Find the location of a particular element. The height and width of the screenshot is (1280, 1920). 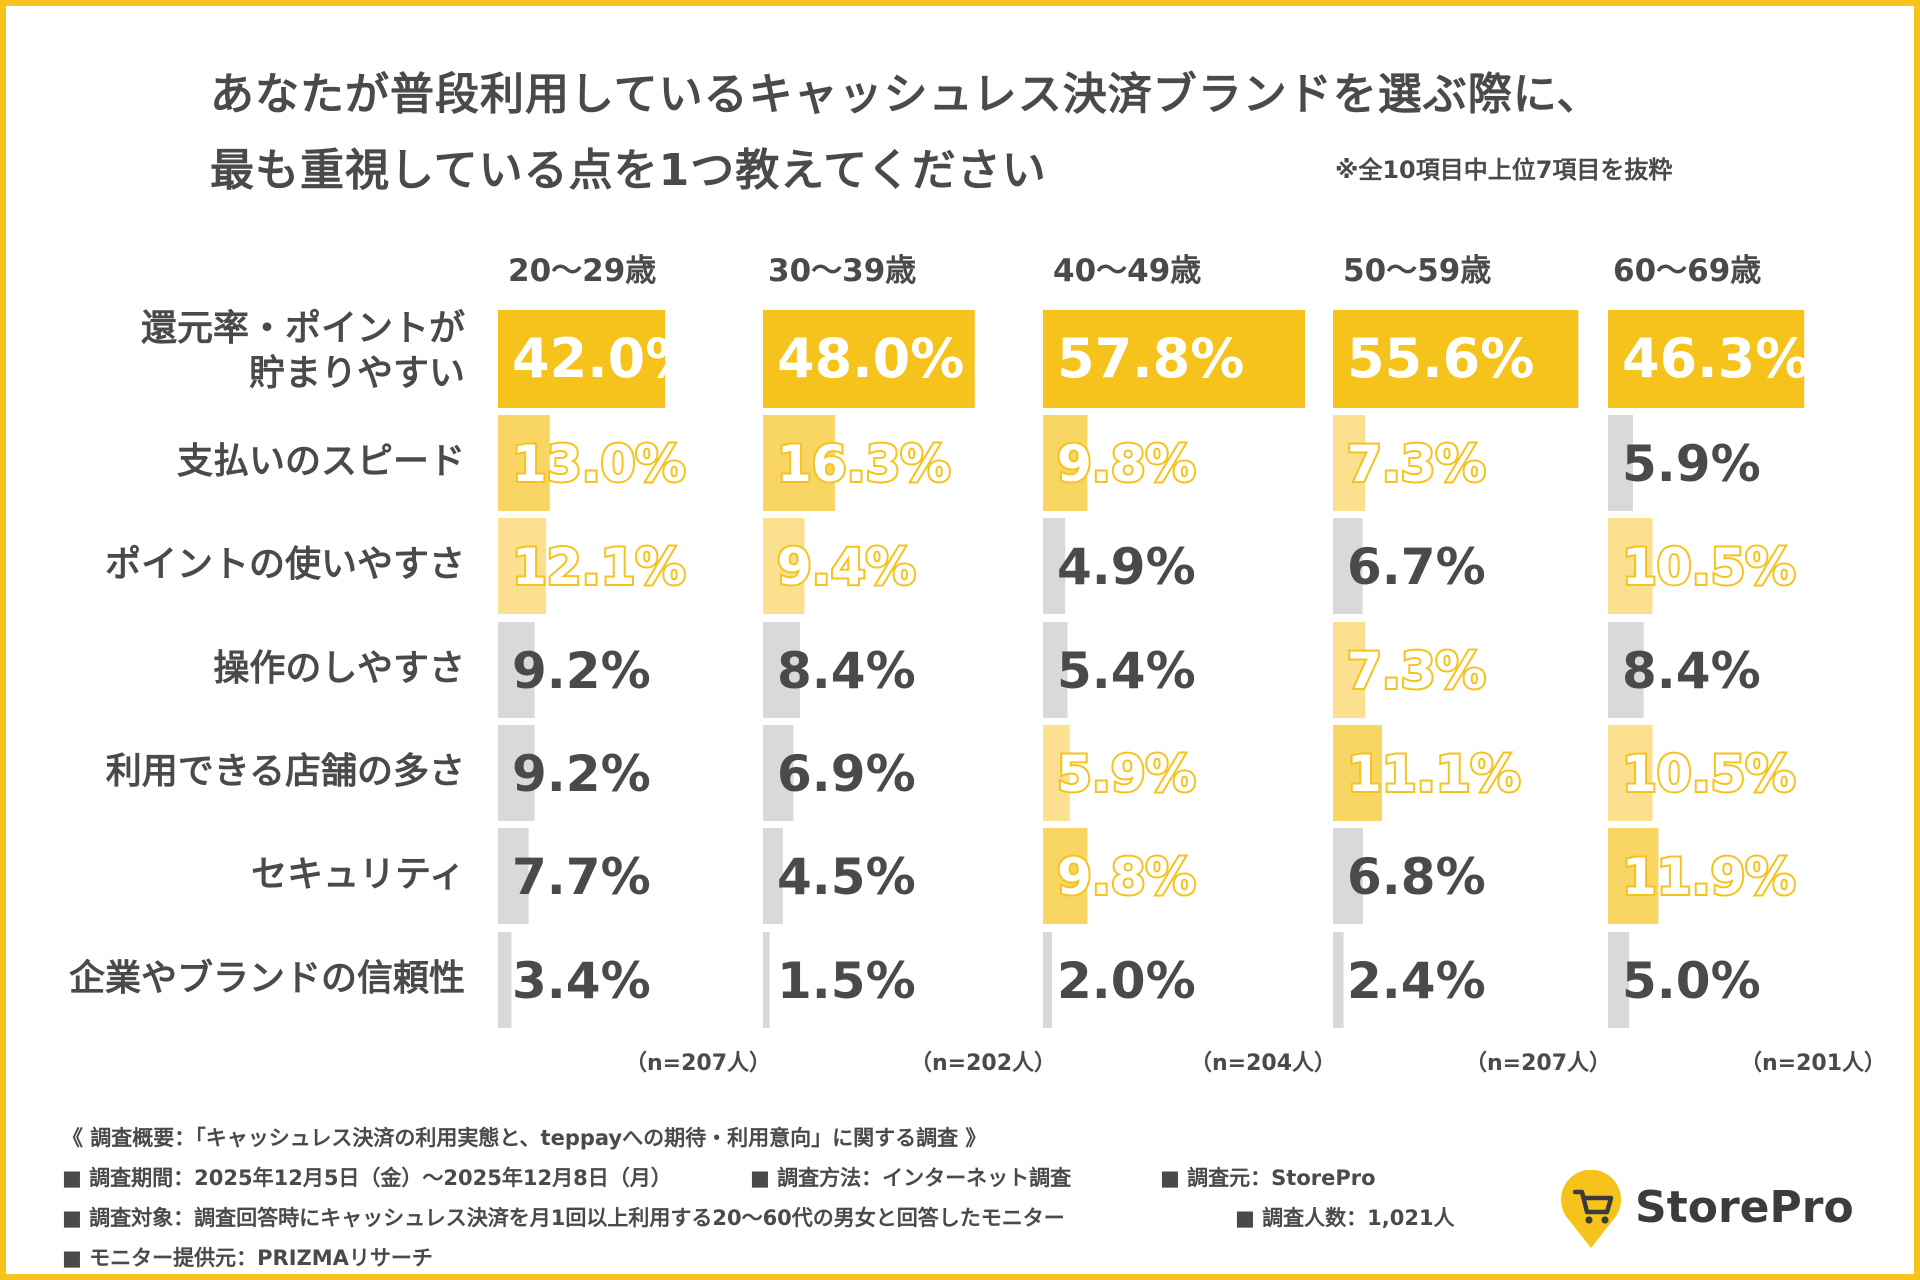

value-label: 2.0% is located at coordinates (1126, 981).